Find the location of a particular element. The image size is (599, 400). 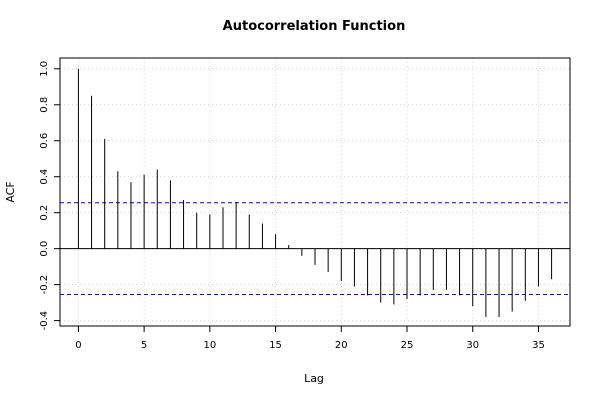

y-tick-label: 0.6 is located at coordinates (44, 141).